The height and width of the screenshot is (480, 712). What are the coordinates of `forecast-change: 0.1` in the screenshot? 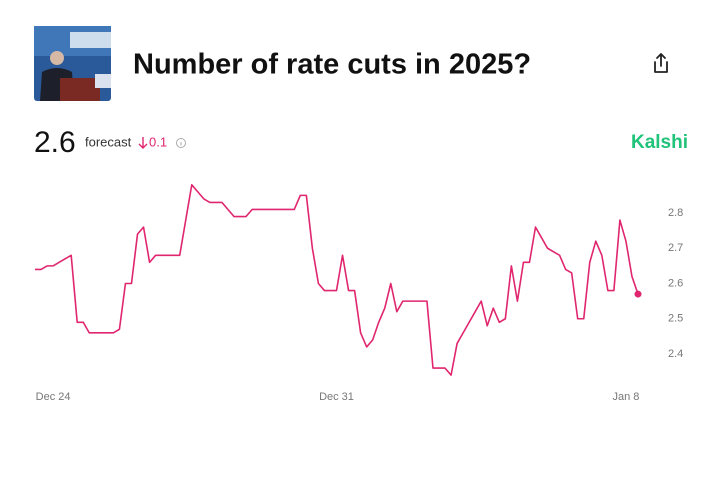 It's located at (158, 141).